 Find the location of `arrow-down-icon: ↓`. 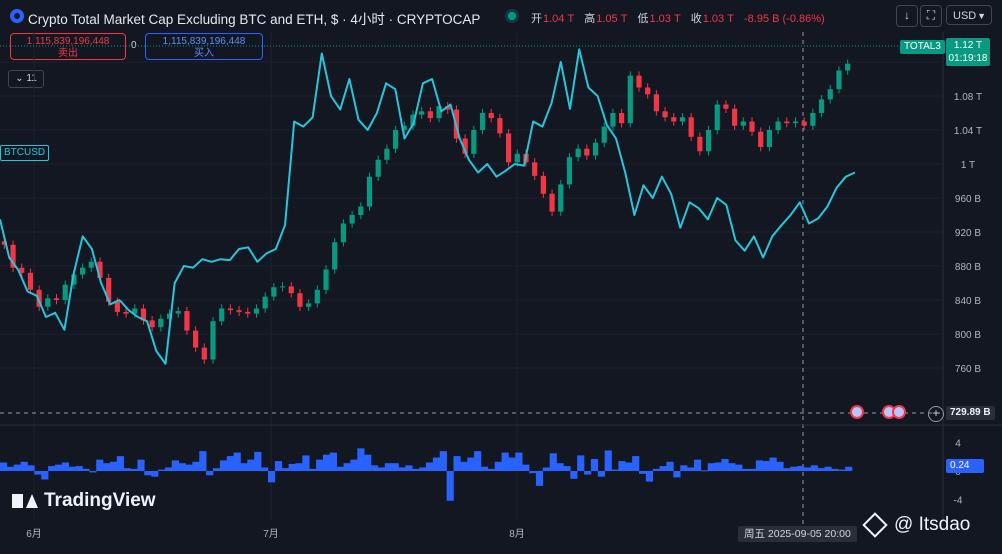

arrow-down-icon: ↓ is located at coordinates (907, 16).